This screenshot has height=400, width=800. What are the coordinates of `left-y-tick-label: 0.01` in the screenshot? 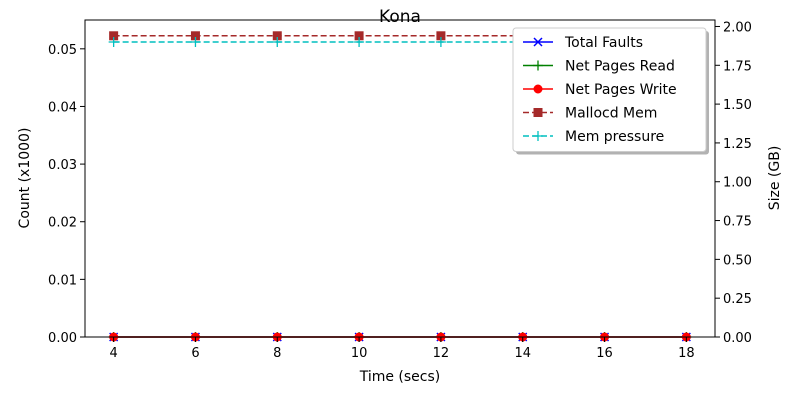 It's located at (62, 280).